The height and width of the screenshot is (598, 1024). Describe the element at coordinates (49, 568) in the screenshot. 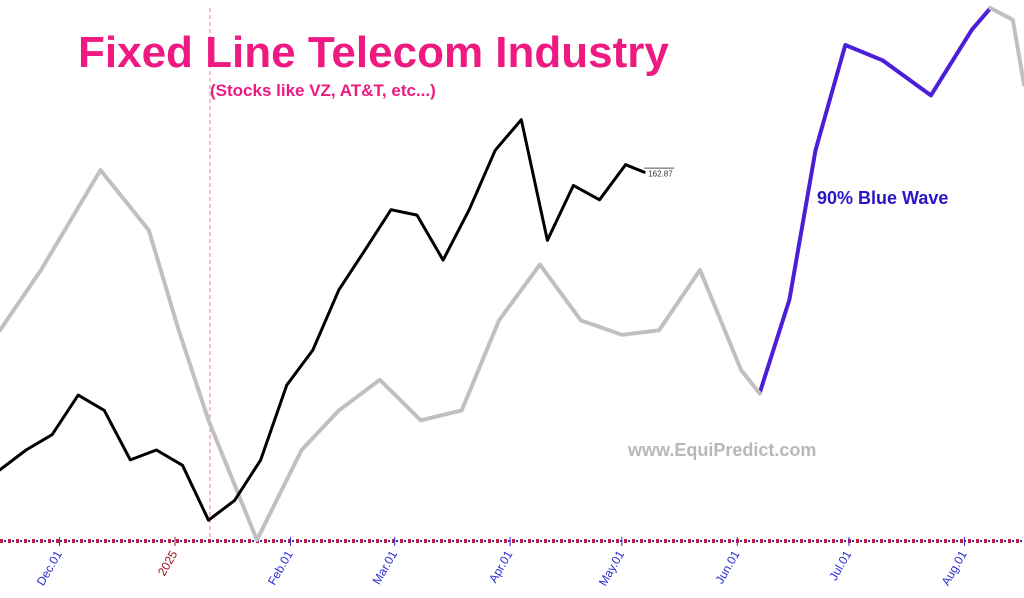

I see `x-tick-label: Dec.01` at that location.